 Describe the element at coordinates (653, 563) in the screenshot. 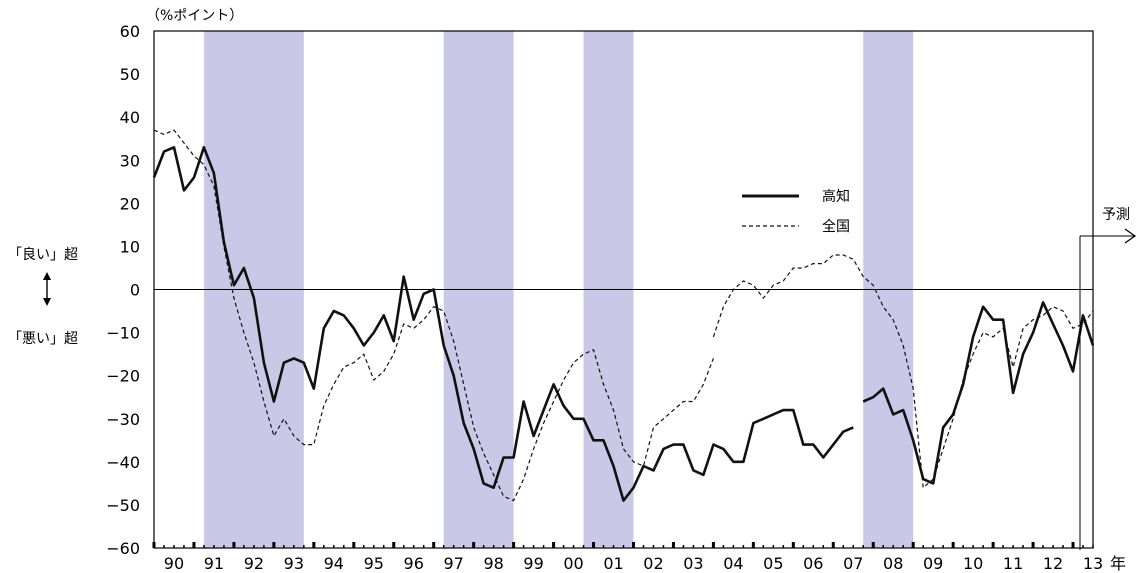

I see `x-tick-label: 02` at that location.